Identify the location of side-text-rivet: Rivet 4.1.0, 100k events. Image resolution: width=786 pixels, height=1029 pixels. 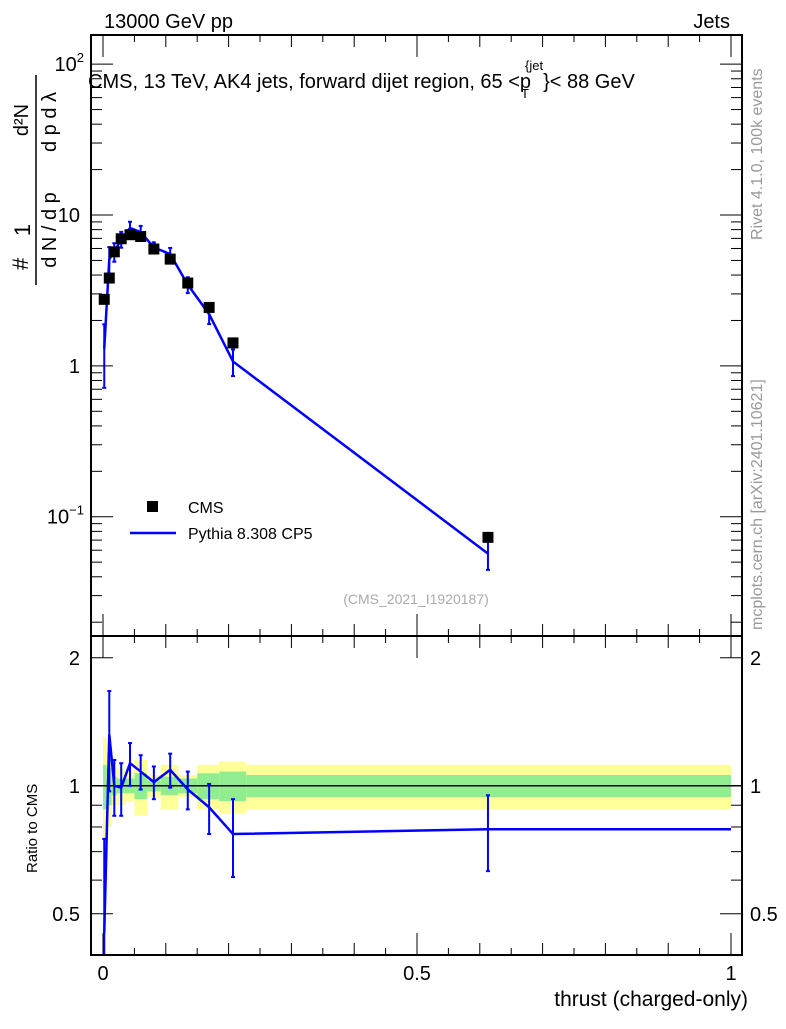
(757, 154).